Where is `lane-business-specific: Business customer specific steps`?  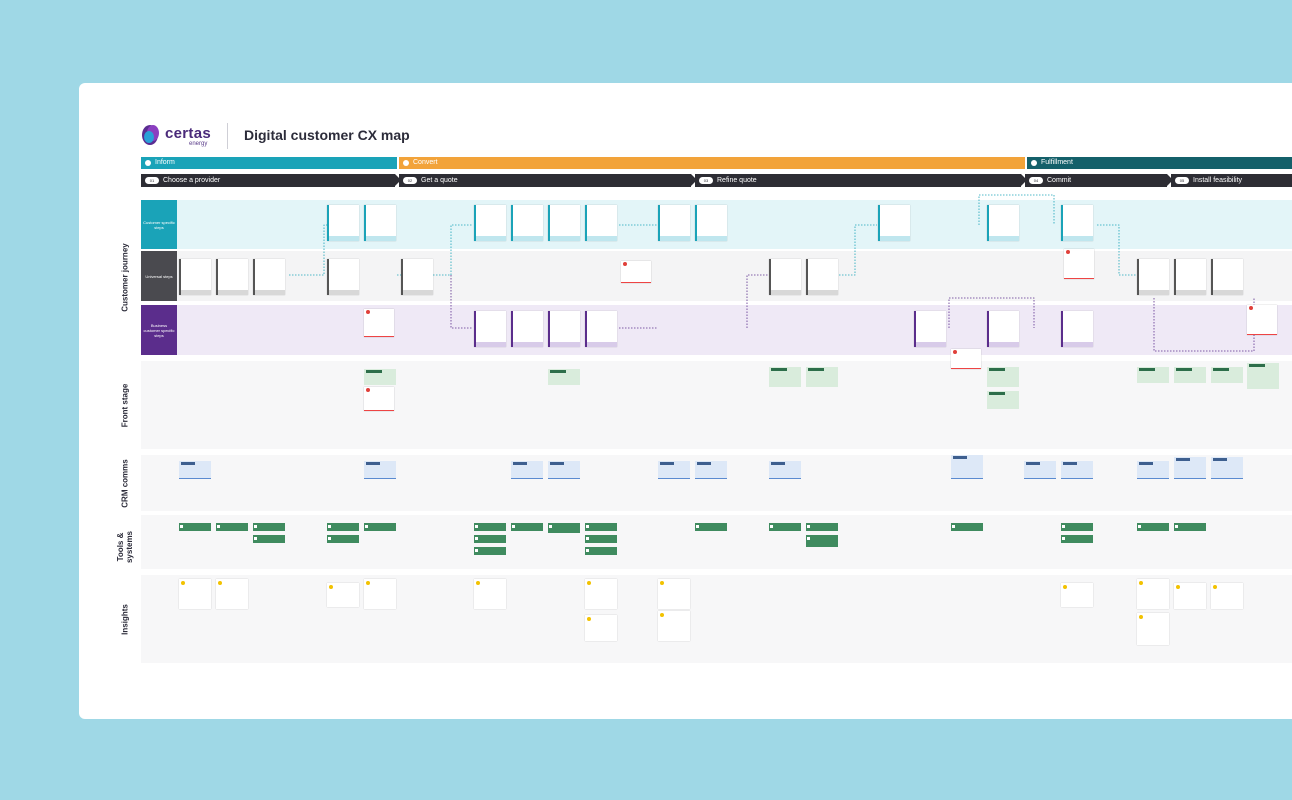 lane-business-specific: Business customer specific steps is located at coordinates (716, 330).